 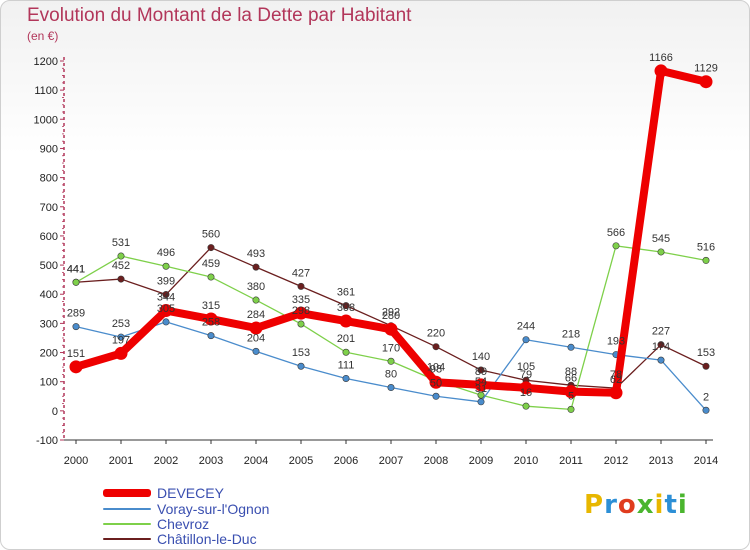 What do you see at coordinates (301, 461) in the screenshot?
I see `x-tick-label: 2005` at bounding box center [301, 461].